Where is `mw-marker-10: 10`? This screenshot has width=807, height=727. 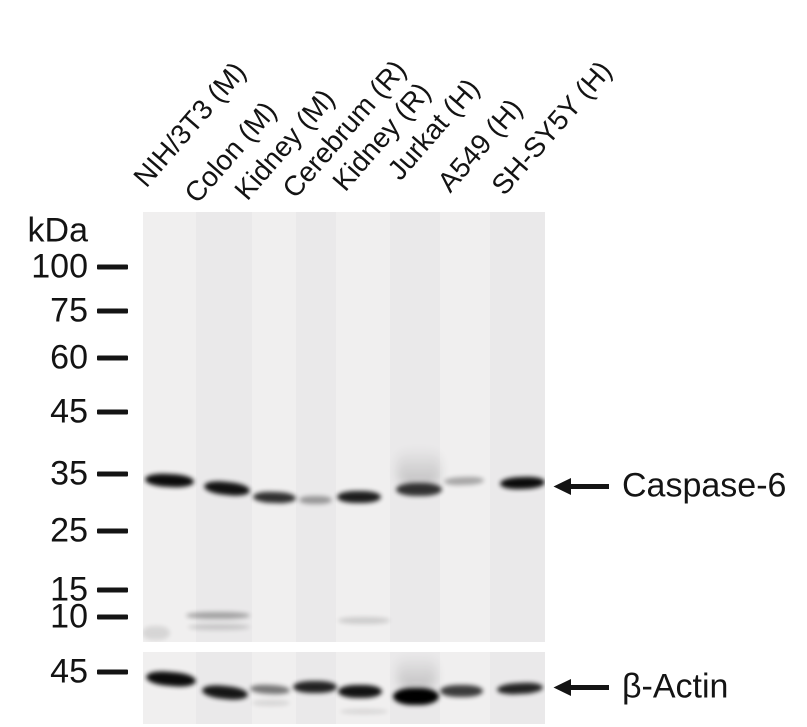 mw-marker-10: 10 is located at coordinates (74, 617).